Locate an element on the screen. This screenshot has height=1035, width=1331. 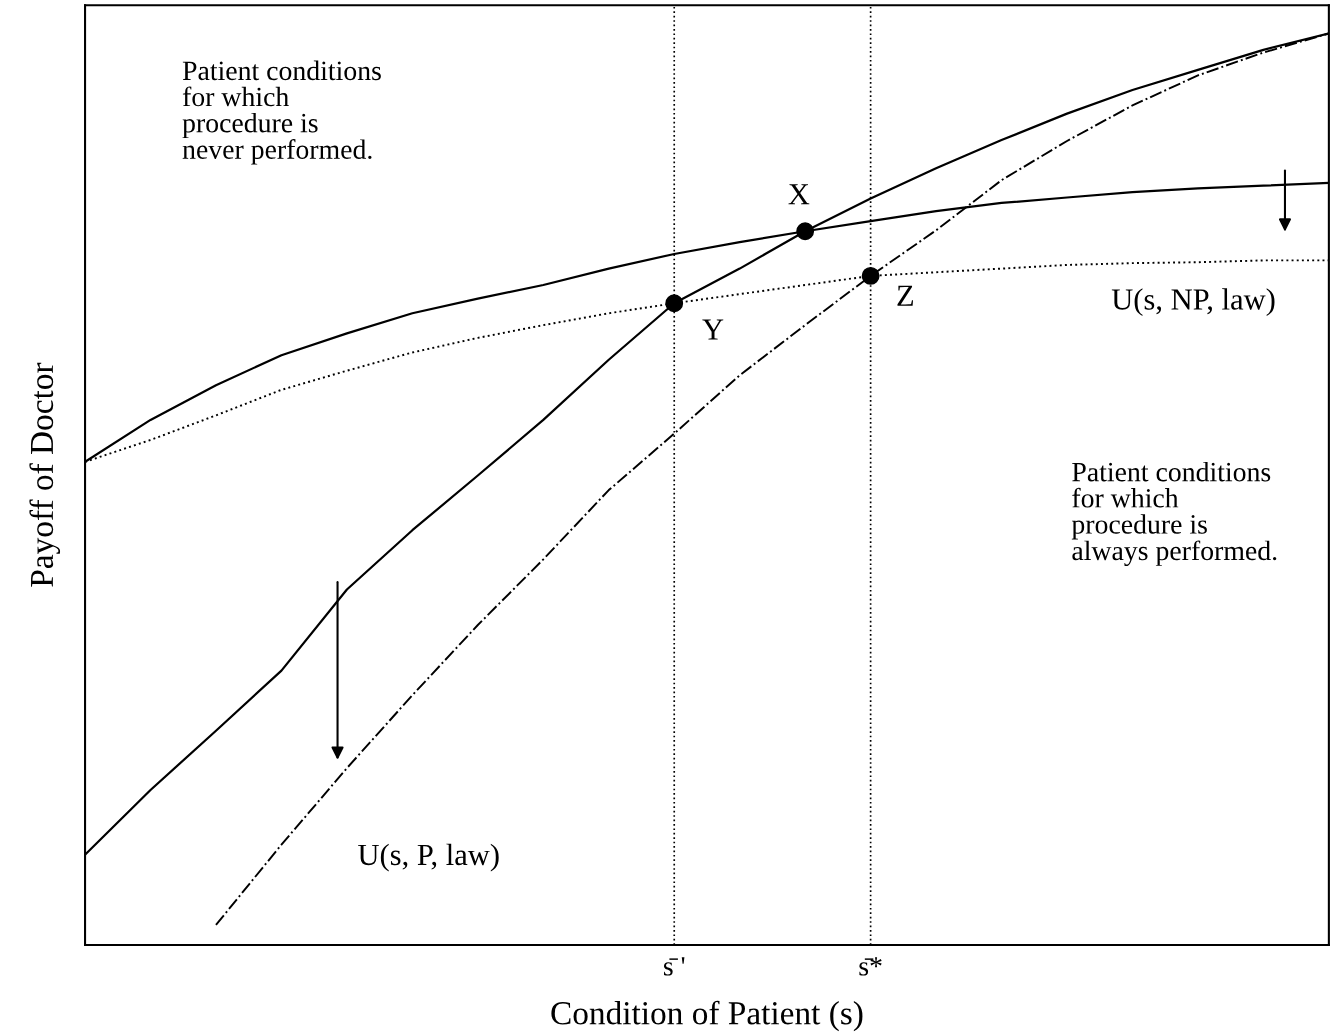
annotation: X is located at coordinates (799, 194).